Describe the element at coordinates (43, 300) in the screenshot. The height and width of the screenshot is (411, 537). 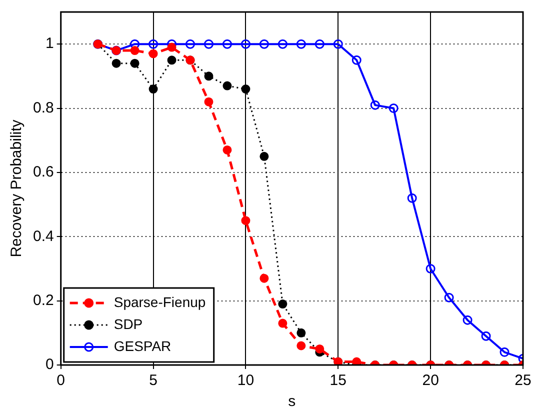
I see `y-tick-label: 0.2` at that location.